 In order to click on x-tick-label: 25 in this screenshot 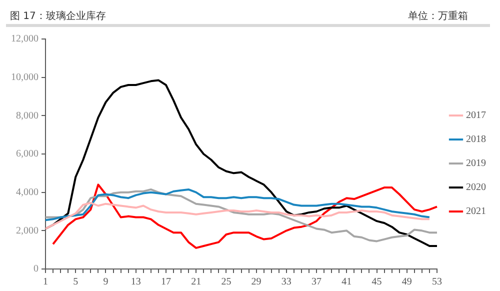, I will do `click(226, 282)`.